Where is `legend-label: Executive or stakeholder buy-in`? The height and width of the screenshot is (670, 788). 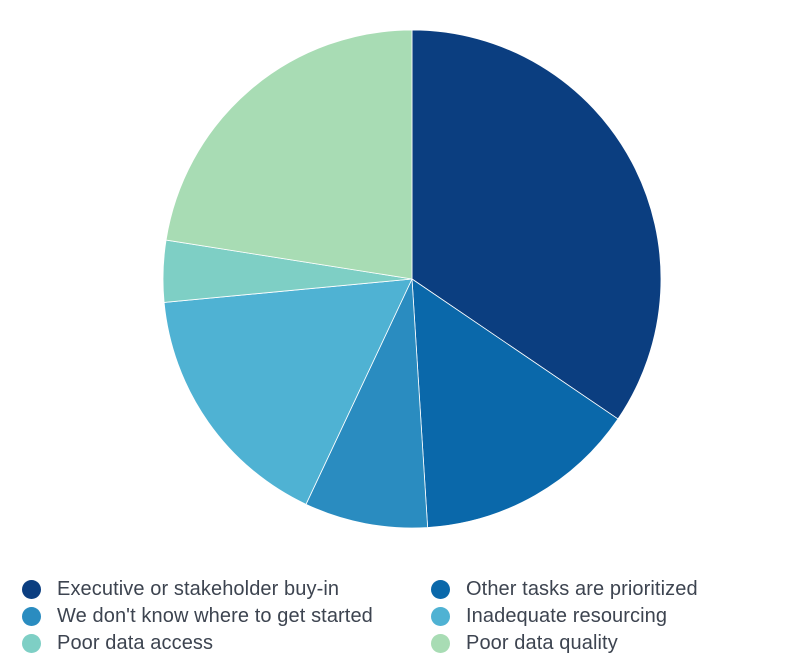
legend-label: Executive or stakeholder buy-in is located at coordinates (198, 588).